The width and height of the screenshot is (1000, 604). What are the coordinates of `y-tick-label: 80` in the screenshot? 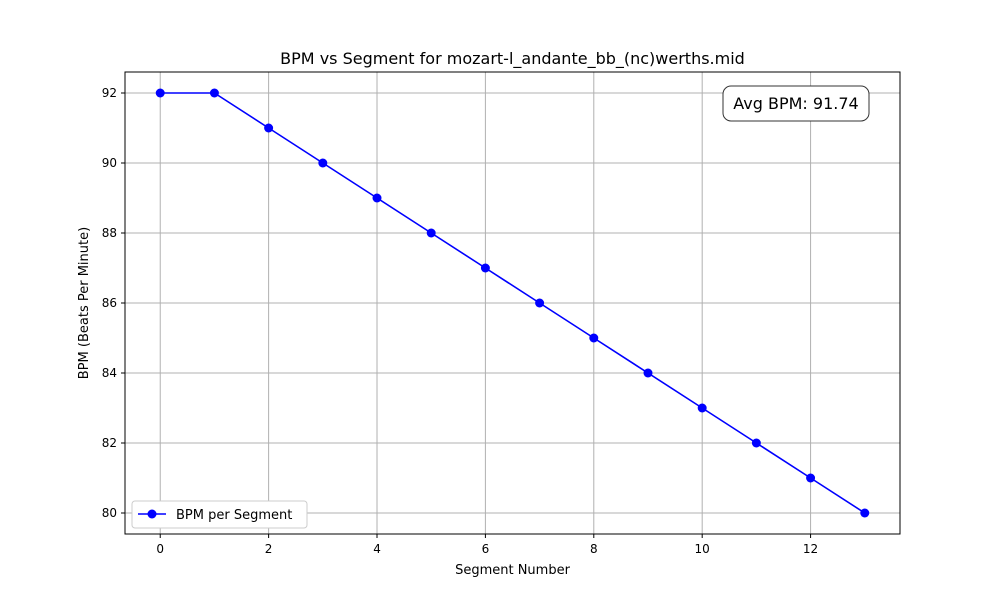 It's located at (109, 513).